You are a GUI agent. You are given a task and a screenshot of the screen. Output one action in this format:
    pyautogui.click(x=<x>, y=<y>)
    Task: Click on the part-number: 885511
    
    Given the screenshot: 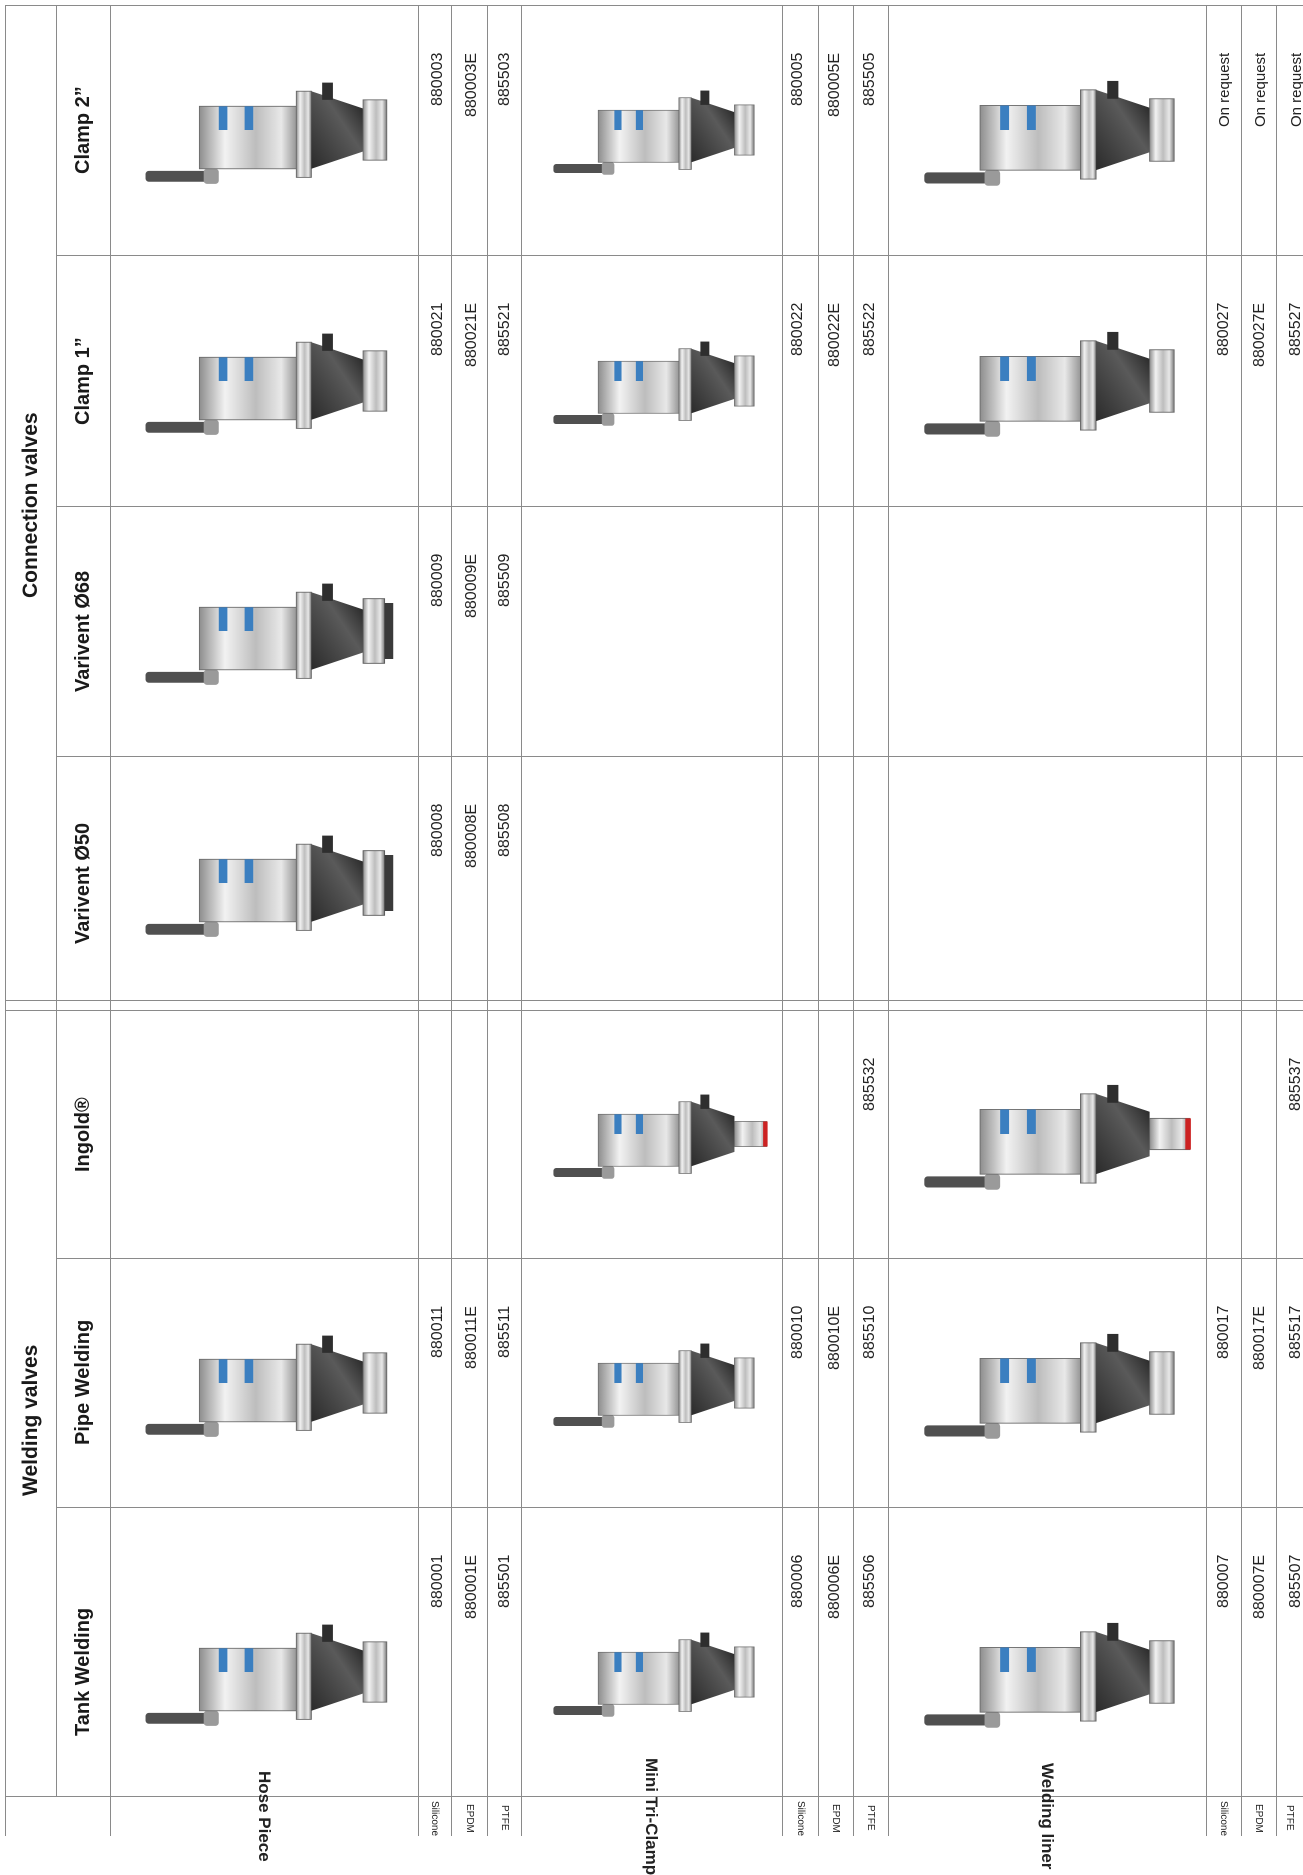 What is the action you would take?
    pyautogui.click(x=505, y=1332)
    